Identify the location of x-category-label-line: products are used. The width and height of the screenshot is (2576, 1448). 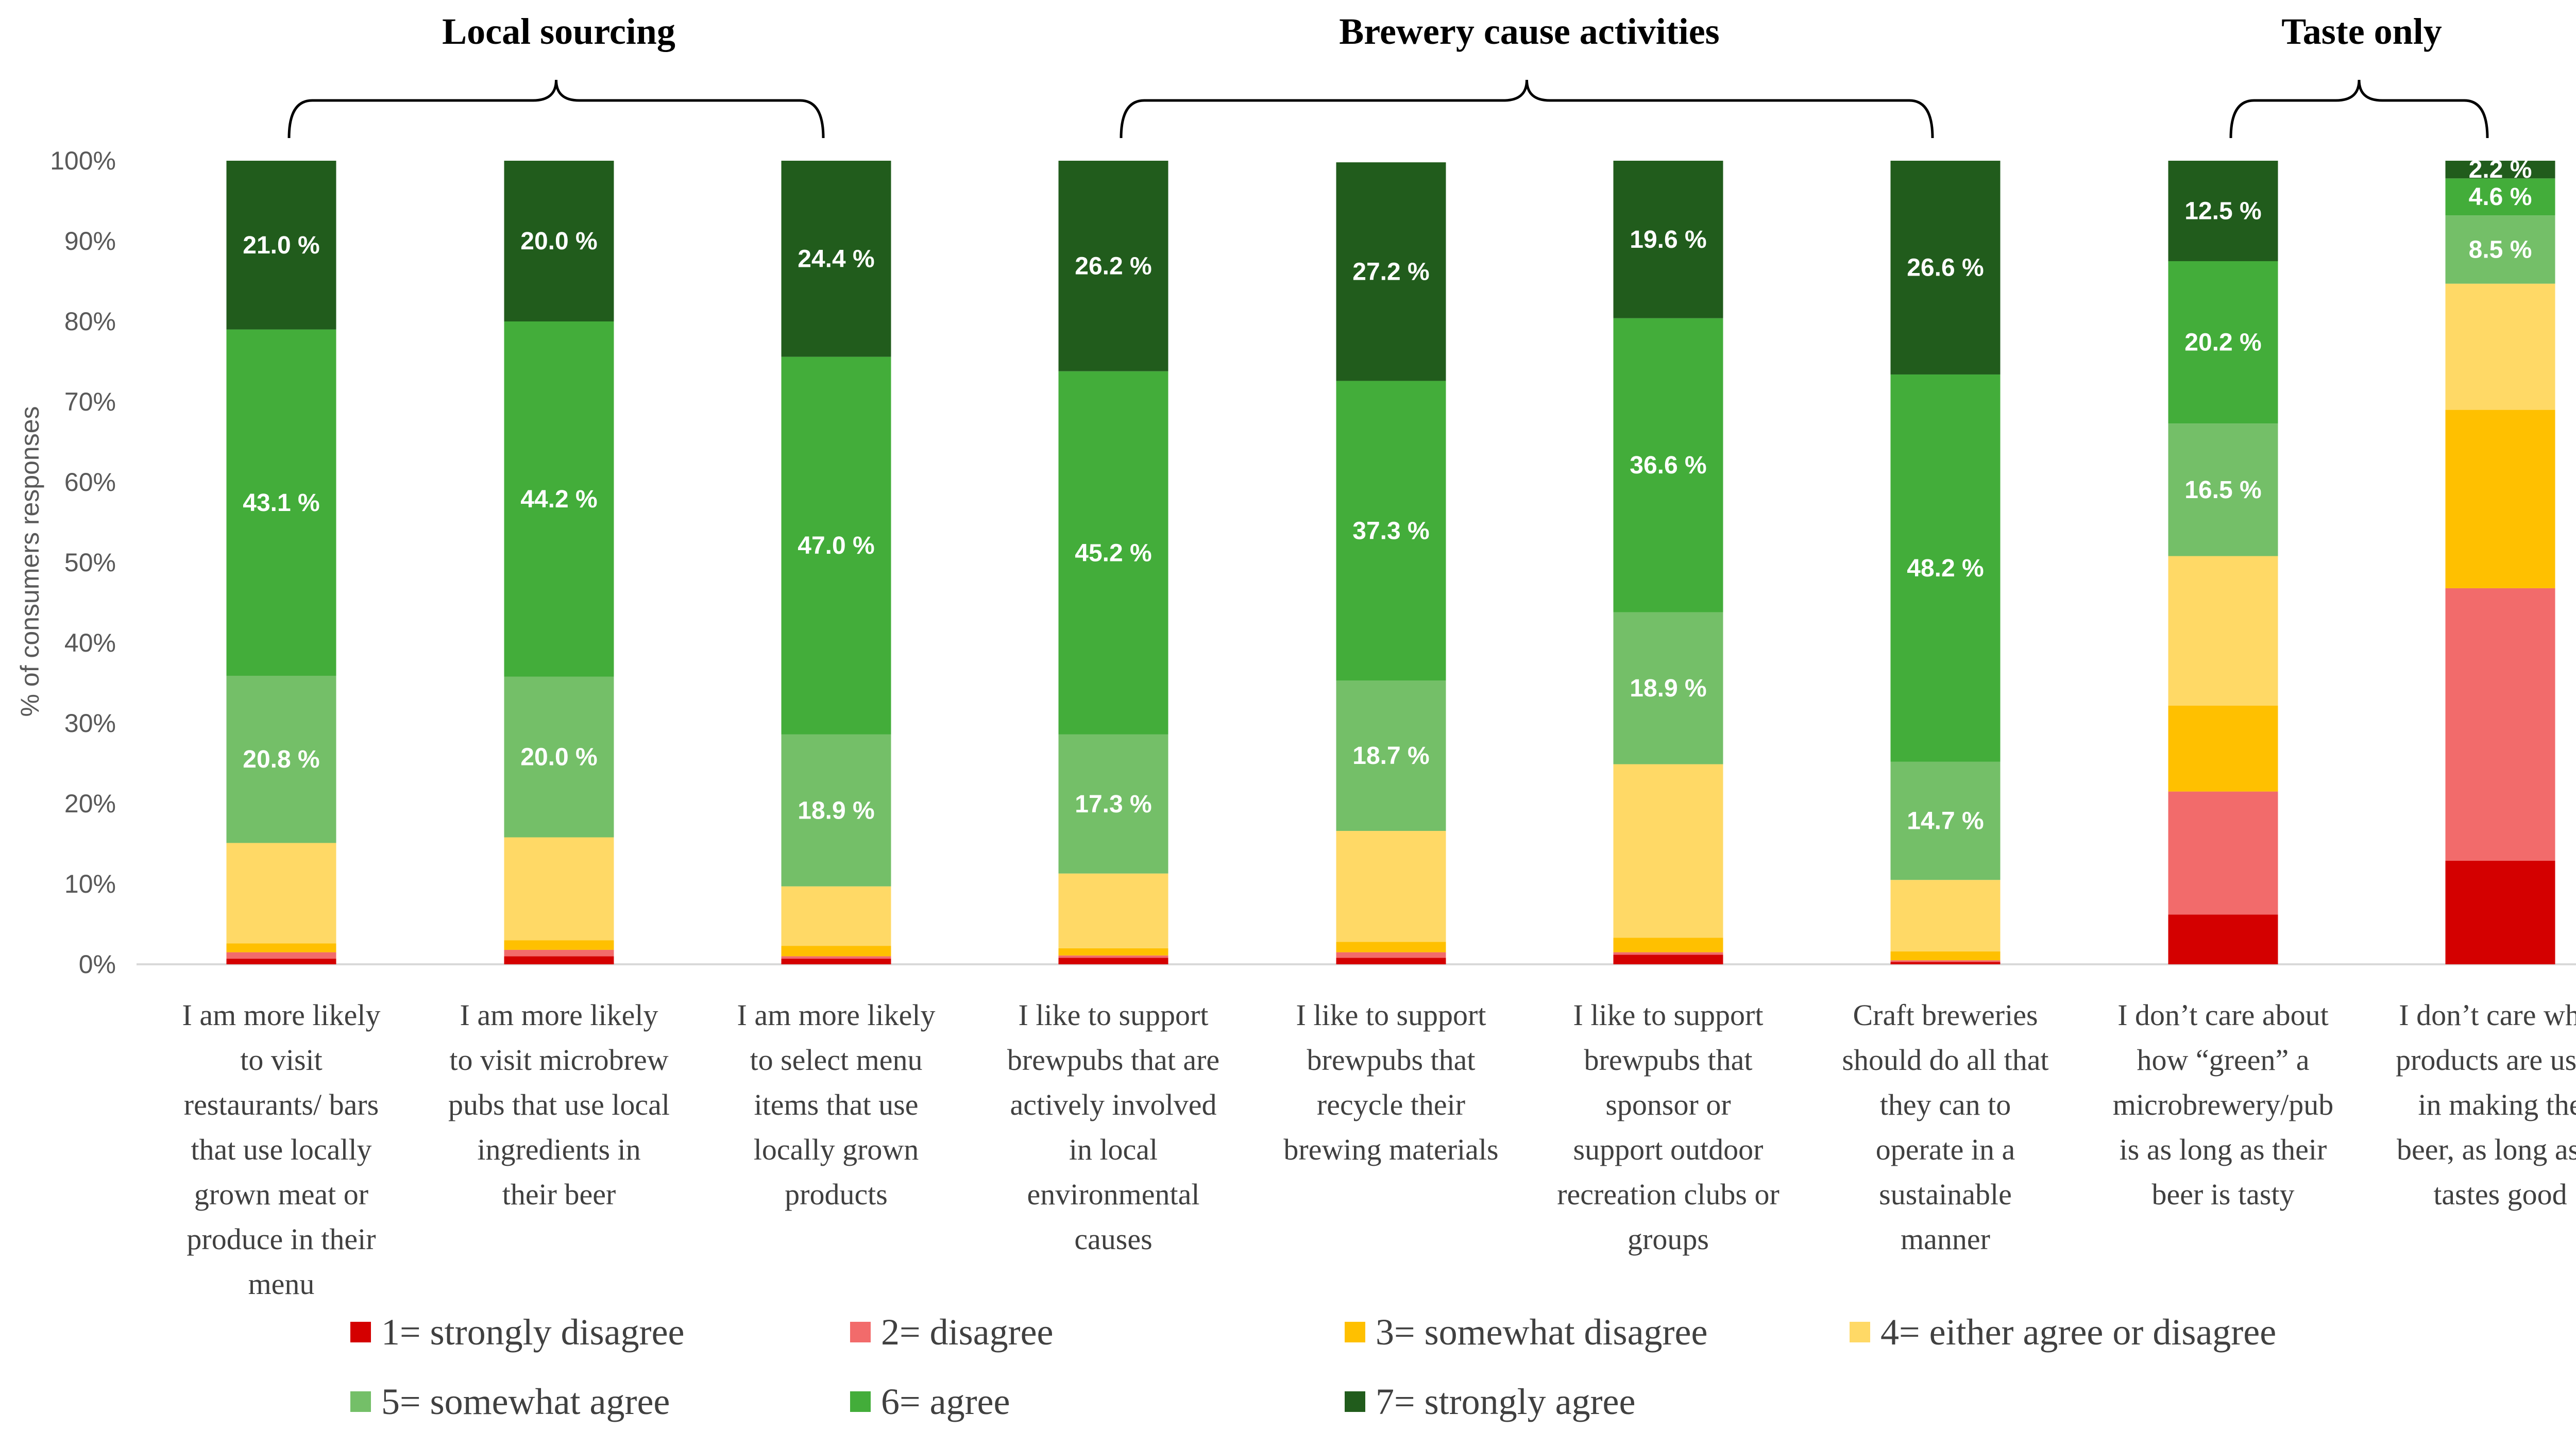
(2486, 1060).